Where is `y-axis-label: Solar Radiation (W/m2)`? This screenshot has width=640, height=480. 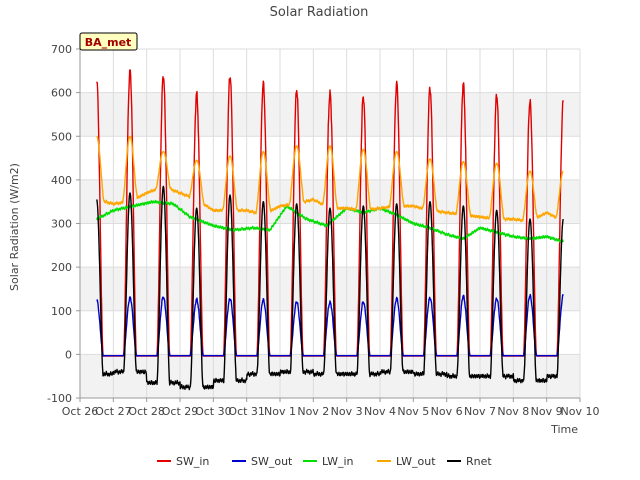
y-axis-label: Solar Radiation (W/m2) is located at coordinates (14, 227).